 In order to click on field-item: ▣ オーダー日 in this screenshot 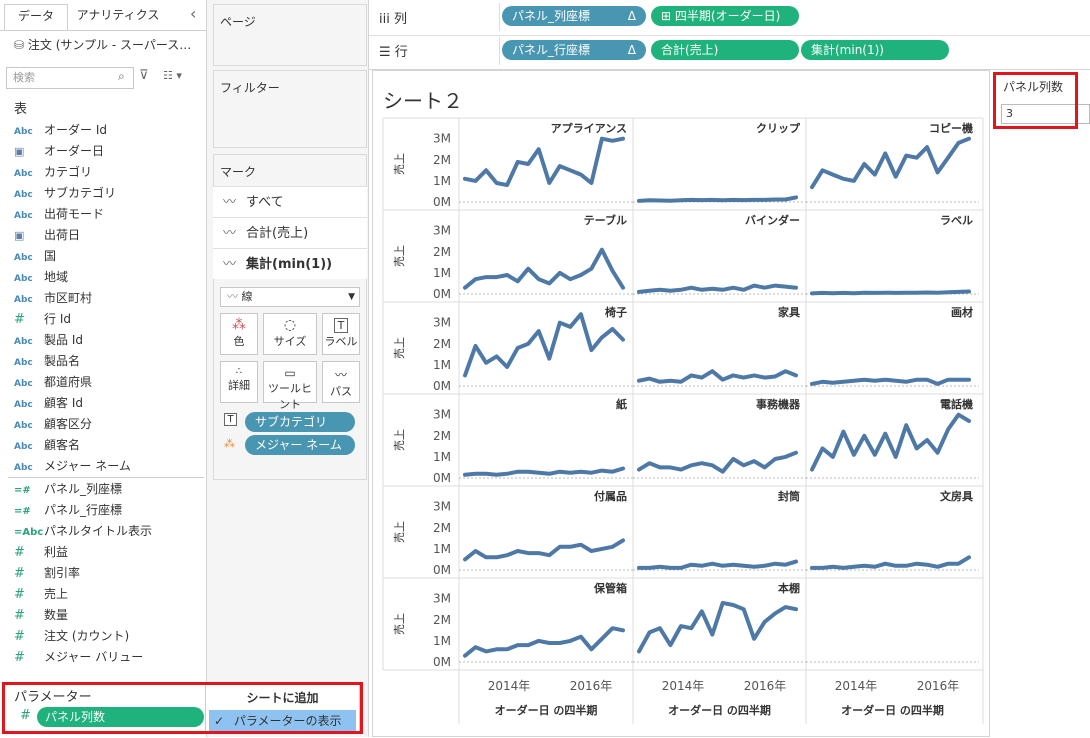, I will do `click(59, 151)`.